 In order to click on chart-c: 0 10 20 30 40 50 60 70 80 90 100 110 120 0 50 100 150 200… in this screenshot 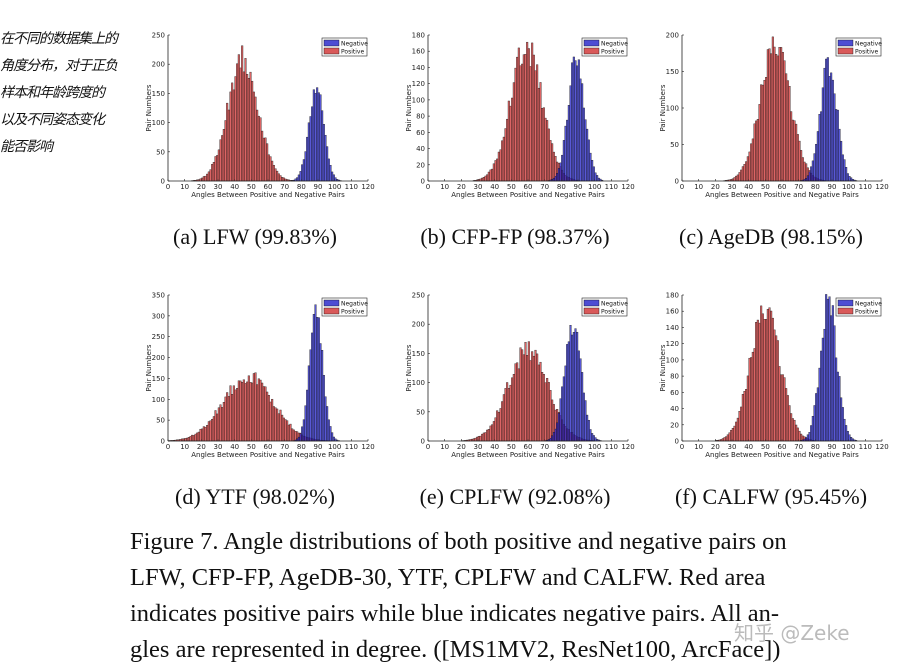, I will do `click(774, 117)`.